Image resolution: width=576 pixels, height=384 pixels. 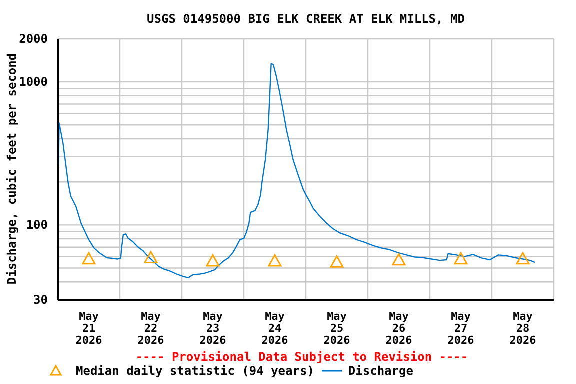 What do you see at coordinates (337, 328) in the screenshot?
I see `x-tick-label: May 25 2026` at bounding box center [337, 328].